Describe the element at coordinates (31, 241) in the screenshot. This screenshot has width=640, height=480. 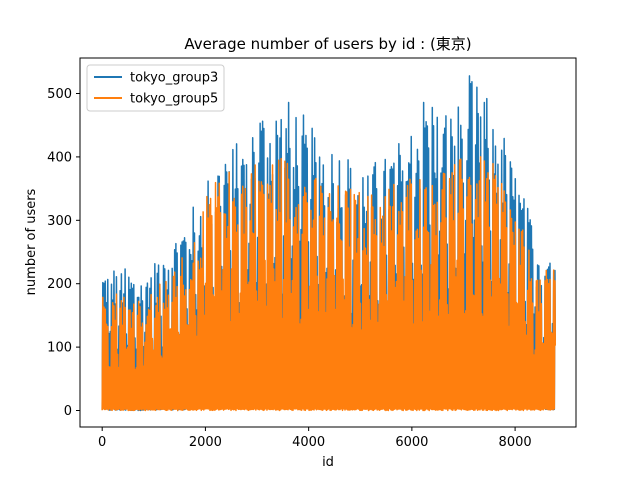
I see `y-axis-label: number of users` at that location.